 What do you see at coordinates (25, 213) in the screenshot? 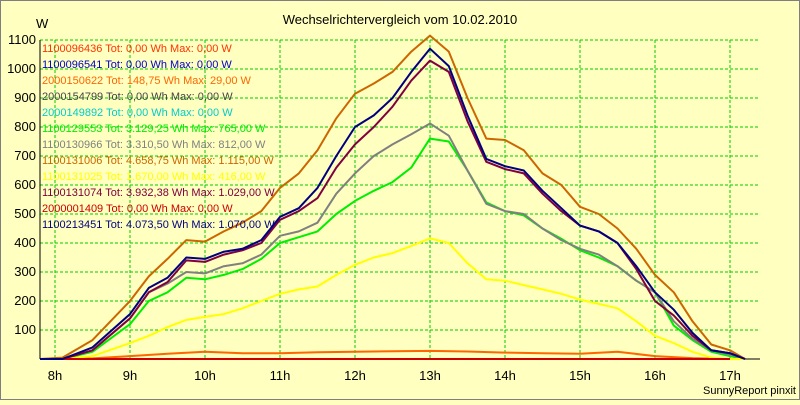
I see `y-tick-label: 500` at bounding box center [25, 213].